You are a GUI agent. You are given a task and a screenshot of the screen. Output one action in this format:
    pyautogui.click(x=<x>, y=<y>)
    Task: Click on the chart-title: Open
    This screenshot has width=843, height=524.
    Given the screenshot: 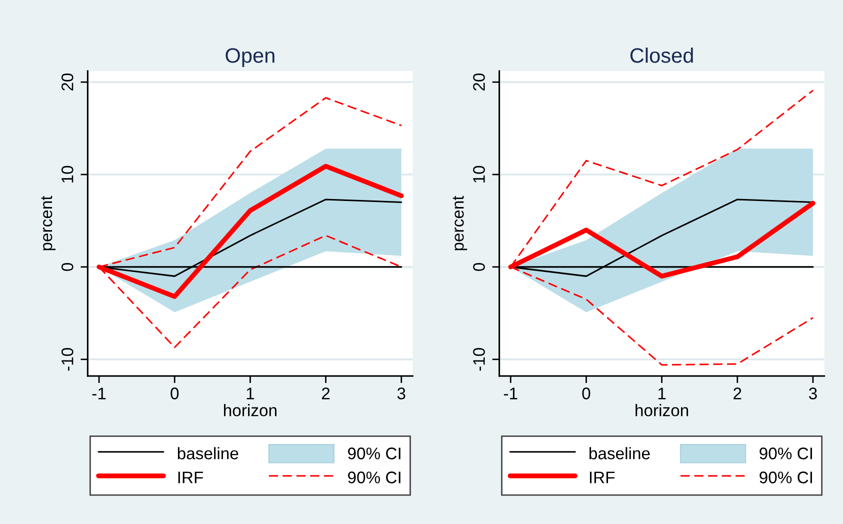 What is the action you would take?
    pyautogui.click(x=250, y=57)
    